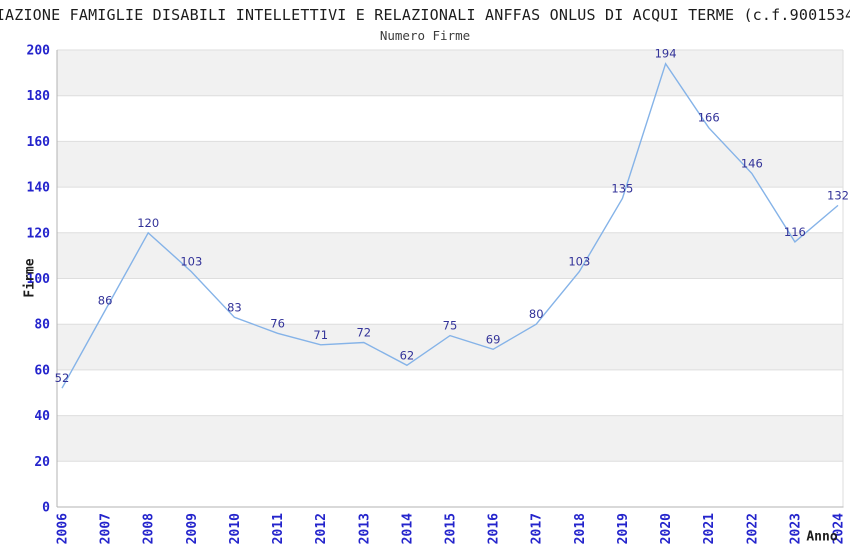  What do you see at coordinates (822, 537) in the screenshot?
I see `x-axis-title: Anno` at bounding box center [822, 537].